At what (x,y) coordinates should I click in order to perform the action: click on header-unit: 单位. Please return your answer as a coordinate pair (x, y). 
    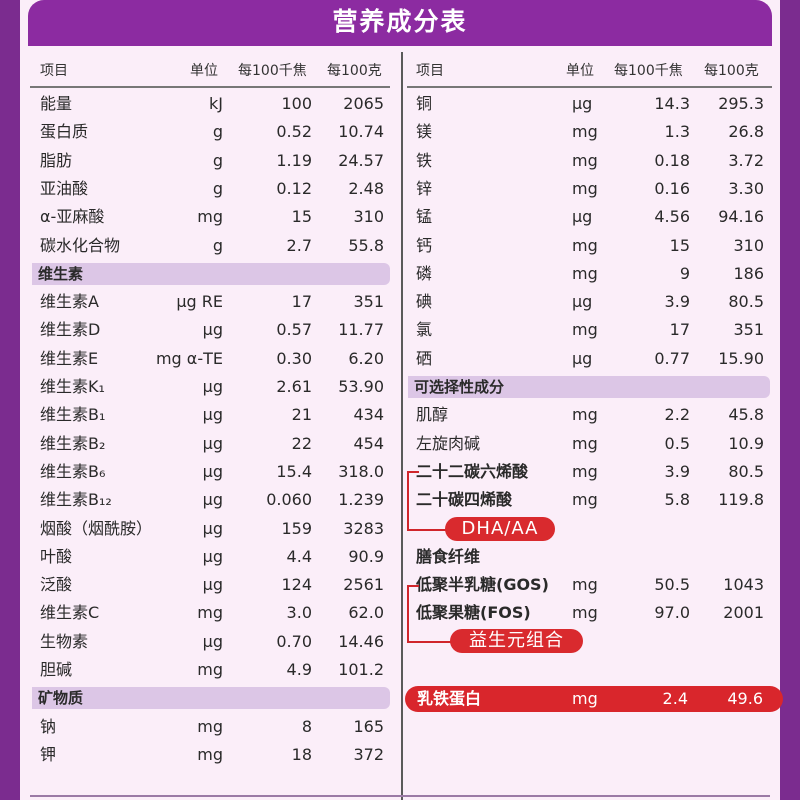
    Looking at the image, I should click on (580, 71).